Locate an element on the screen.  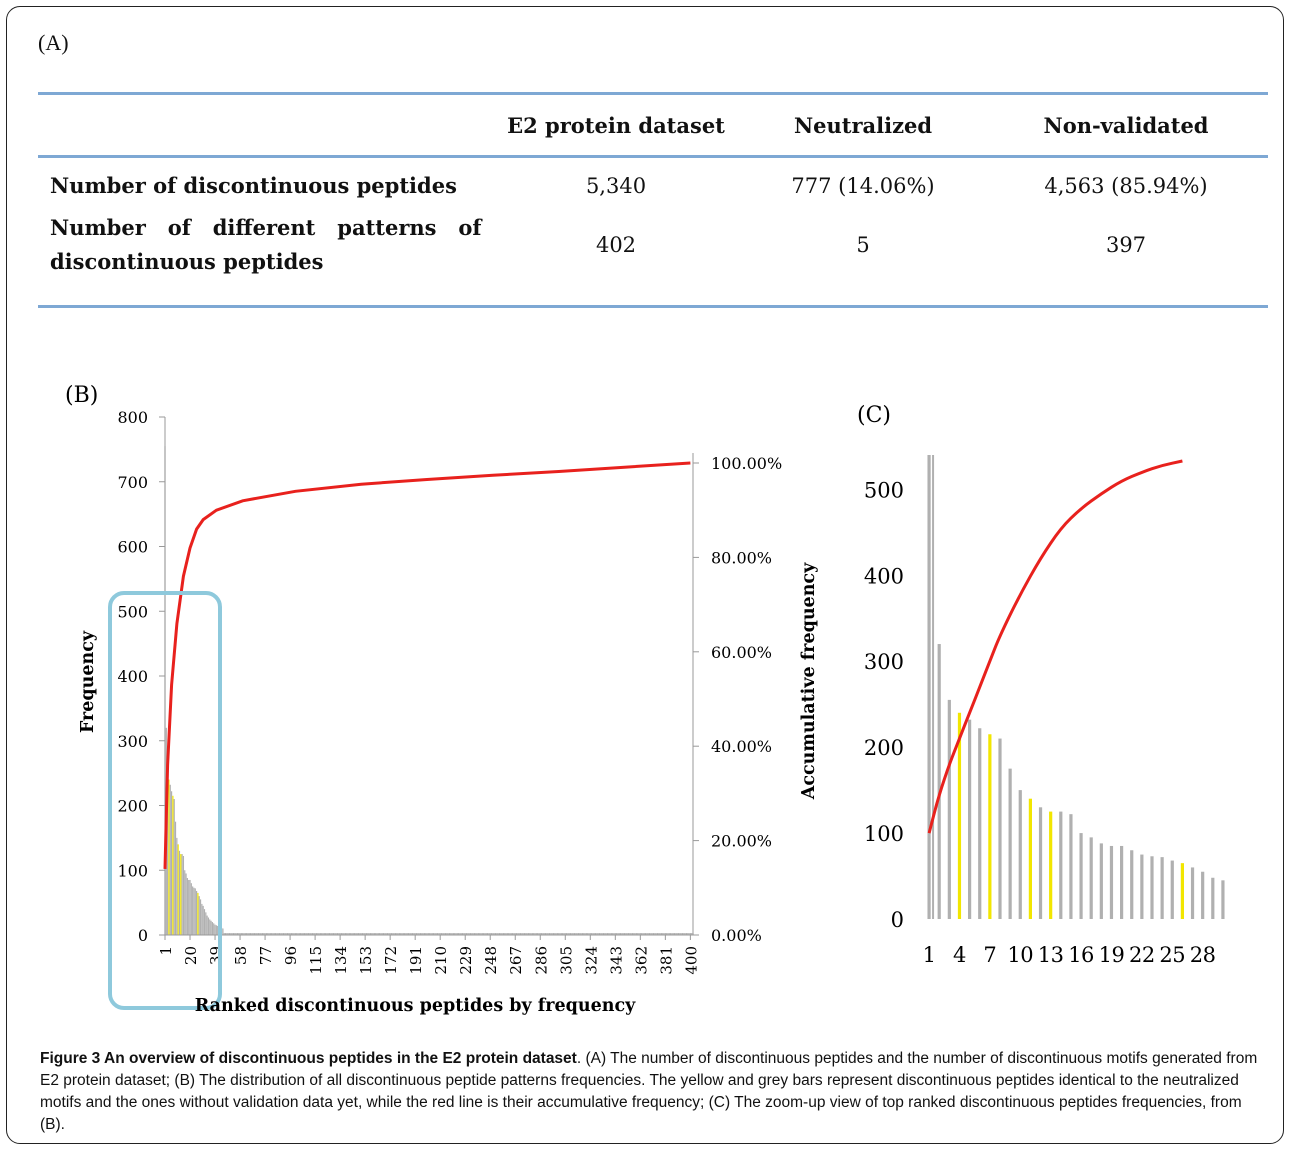
c-x-tick-label: 16 is located at coordinates (1081, 955).